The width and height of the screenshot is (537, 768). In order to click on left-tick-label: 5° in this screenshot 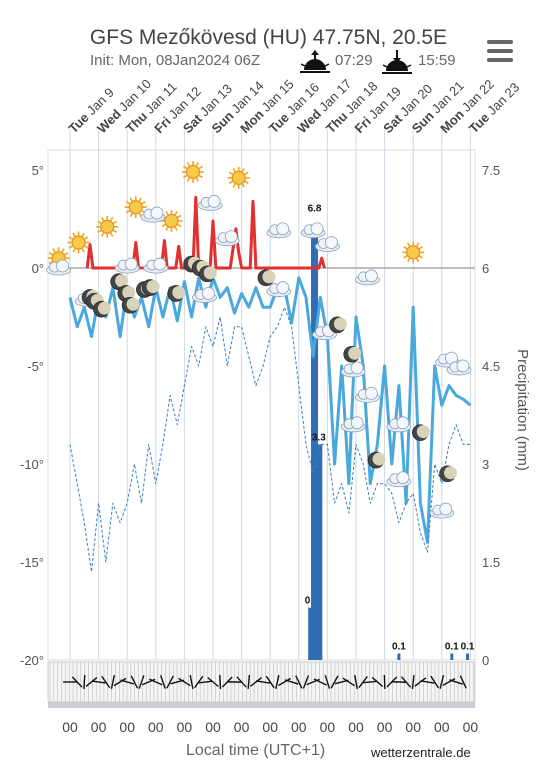, I will do `click(38, 170)`.